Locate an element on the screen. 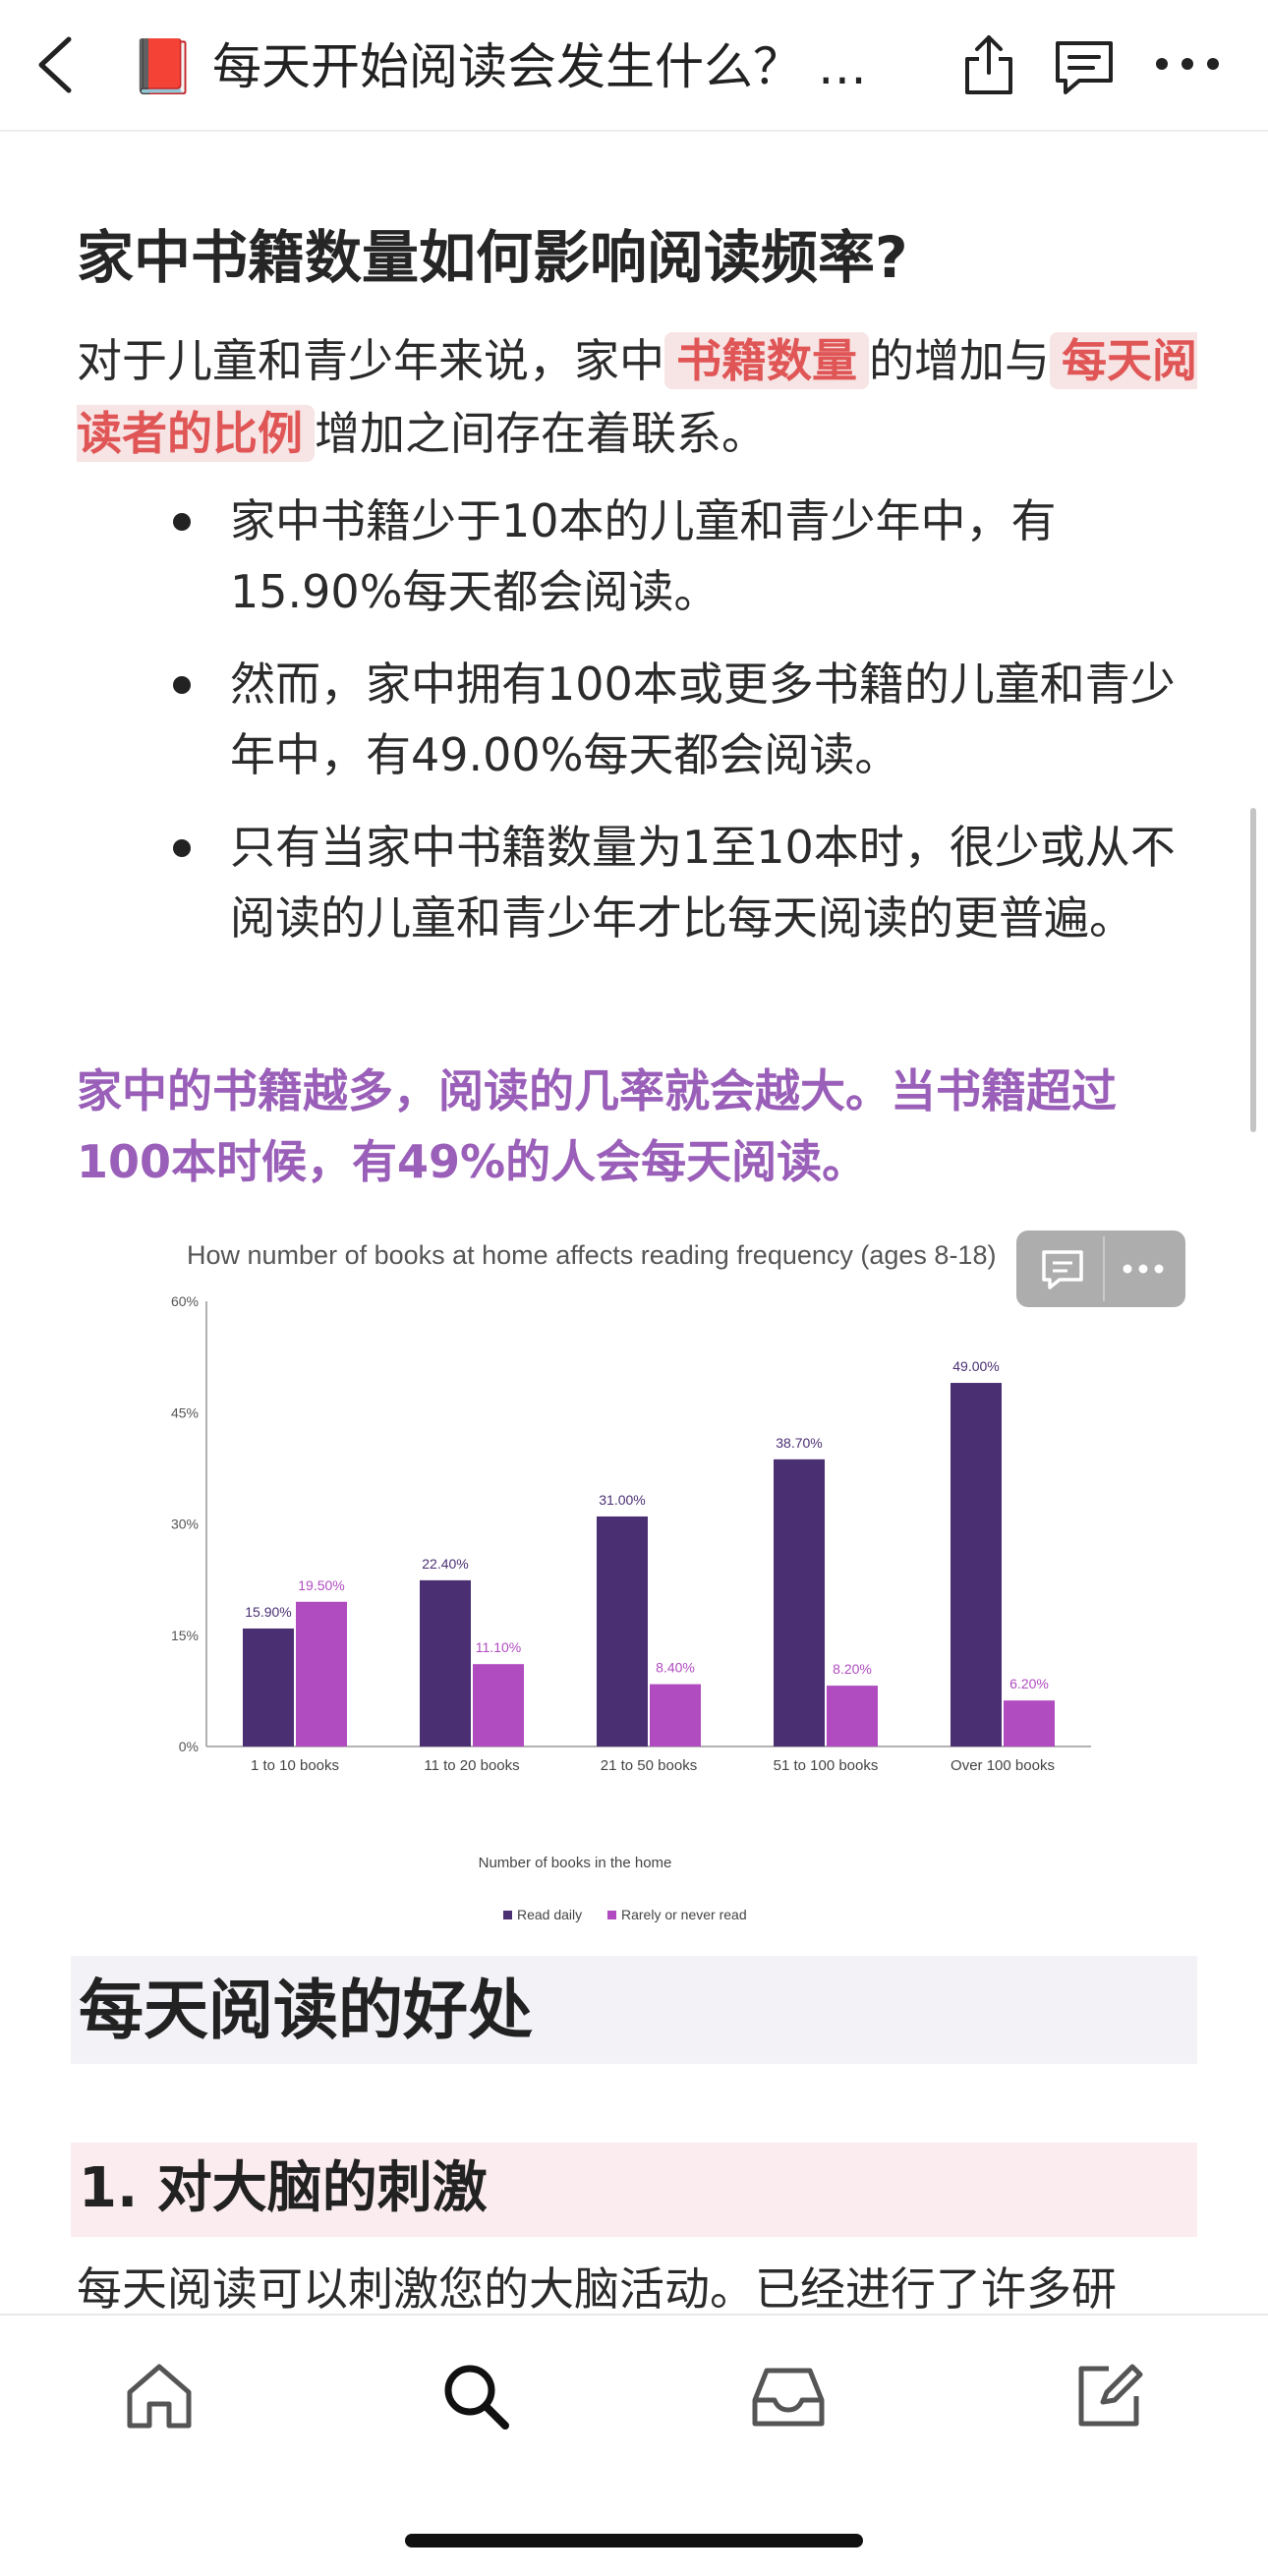 The width and height of the screenshot is (1268, 2576). list-item: 然而，家中拥有100本或更多书籍的儿童和青少年中，有49.00%每天都会阅读。 is located at coordinates (678, 720).